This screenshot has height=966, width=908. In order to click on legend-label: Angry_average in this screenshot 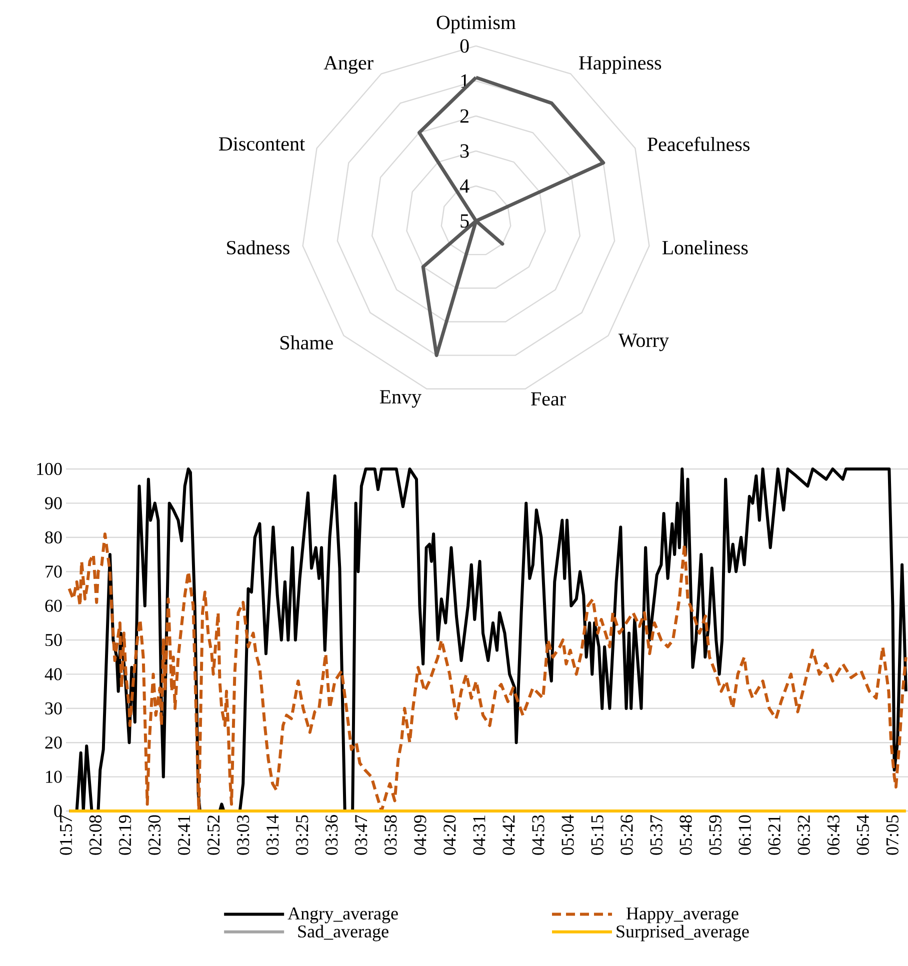, I will do `click(343, 916)`.